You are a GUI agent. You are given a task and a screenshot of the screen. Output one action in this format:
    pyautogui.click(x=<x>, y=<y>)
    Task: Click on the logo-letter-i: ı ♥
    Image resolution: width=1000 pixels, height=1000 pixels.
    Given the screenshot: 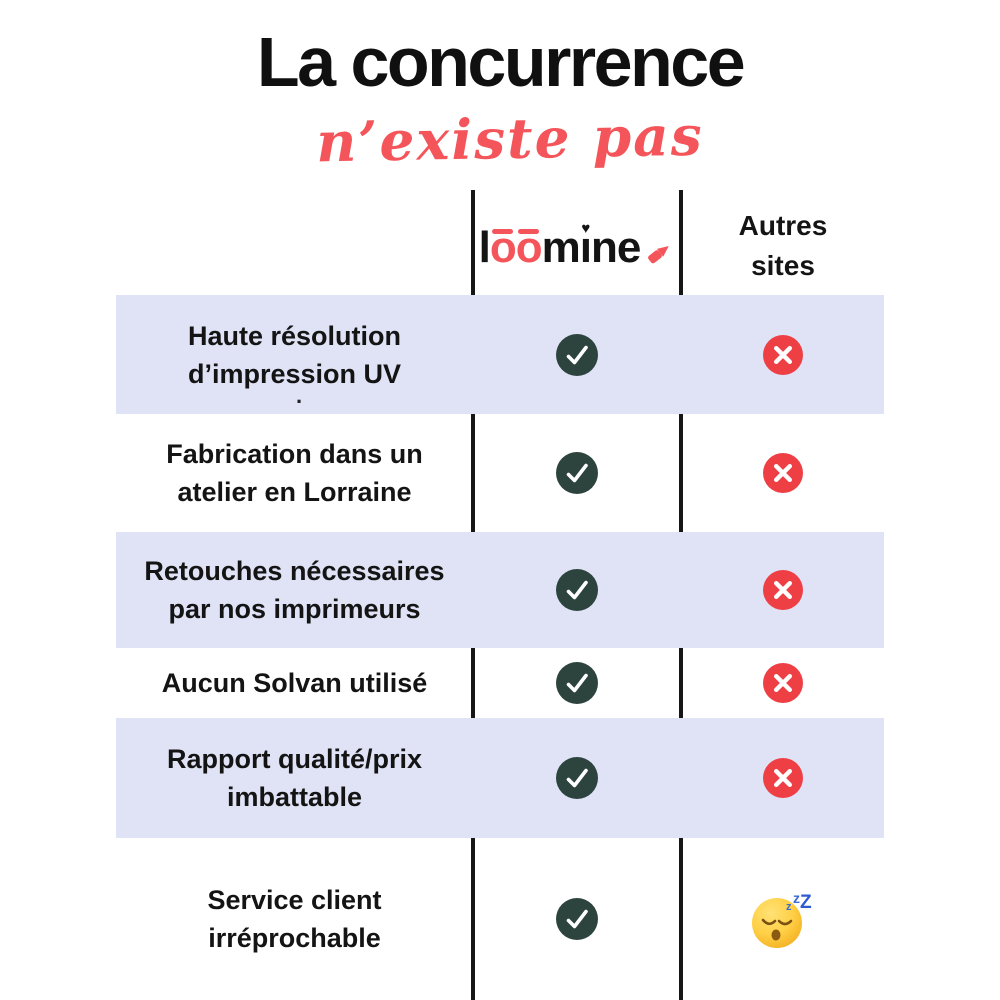 What is the action you would take?
    pyautogui.click(x=585, y=246)
    